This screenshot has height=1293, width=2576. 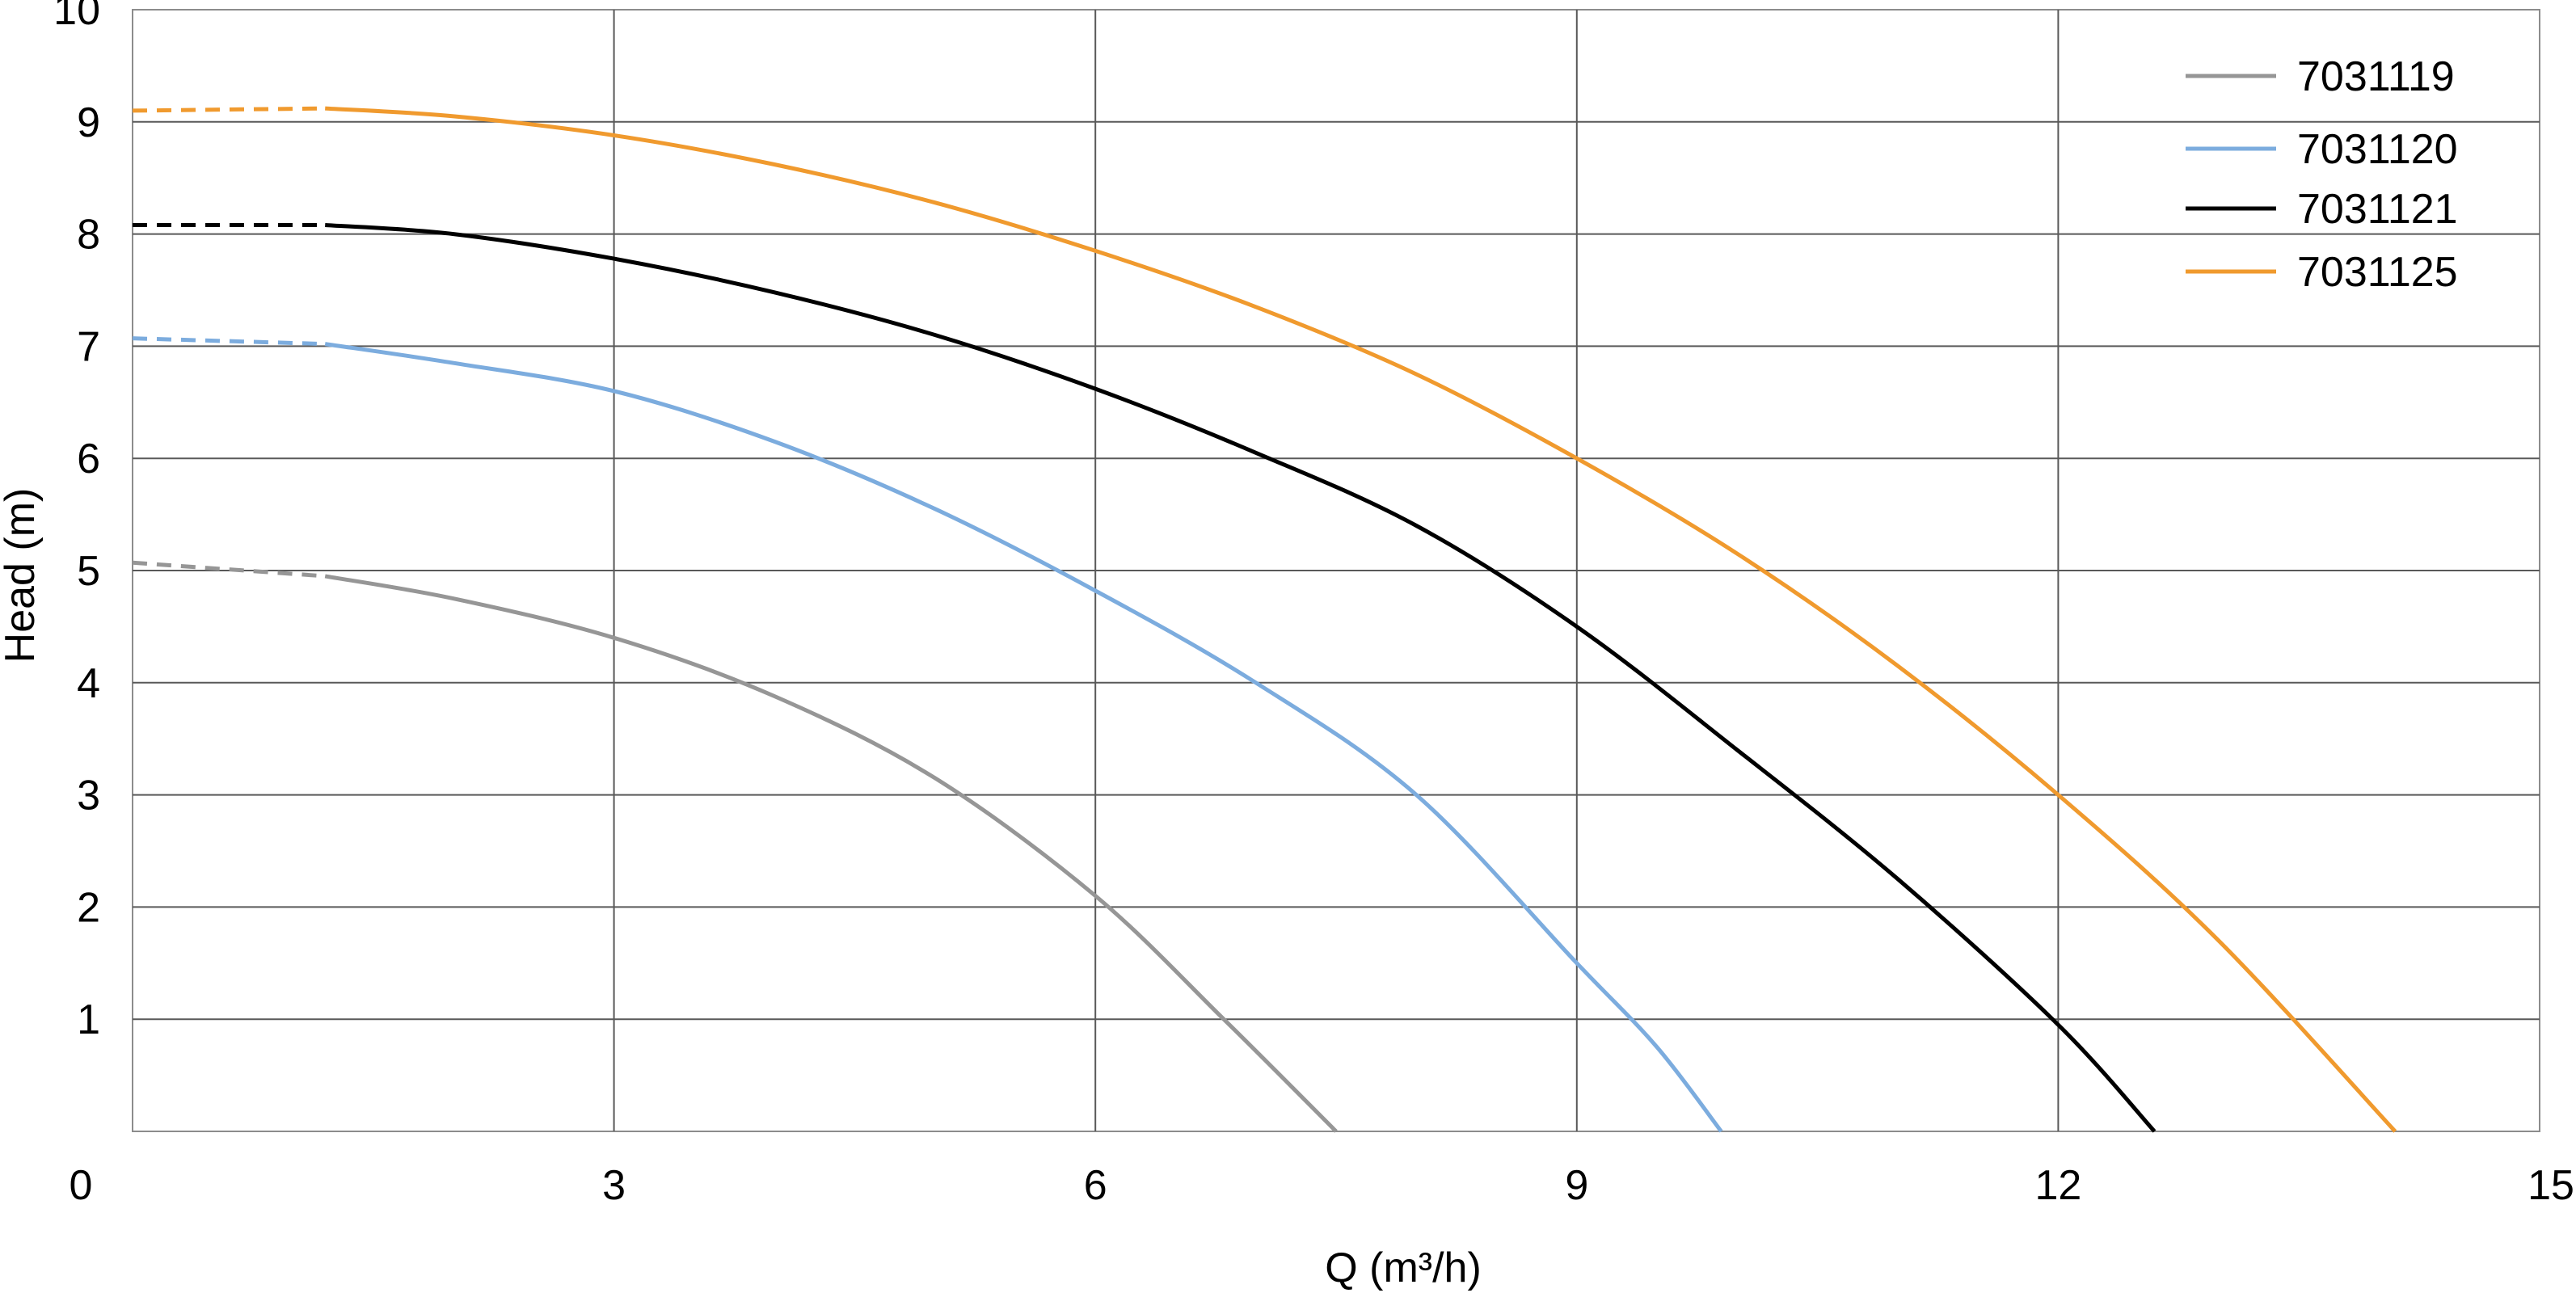 What do you see at coordinates (76, 17) in the screenshot?
I see `y-tick-label: 10` at bounding box center [76, 17].